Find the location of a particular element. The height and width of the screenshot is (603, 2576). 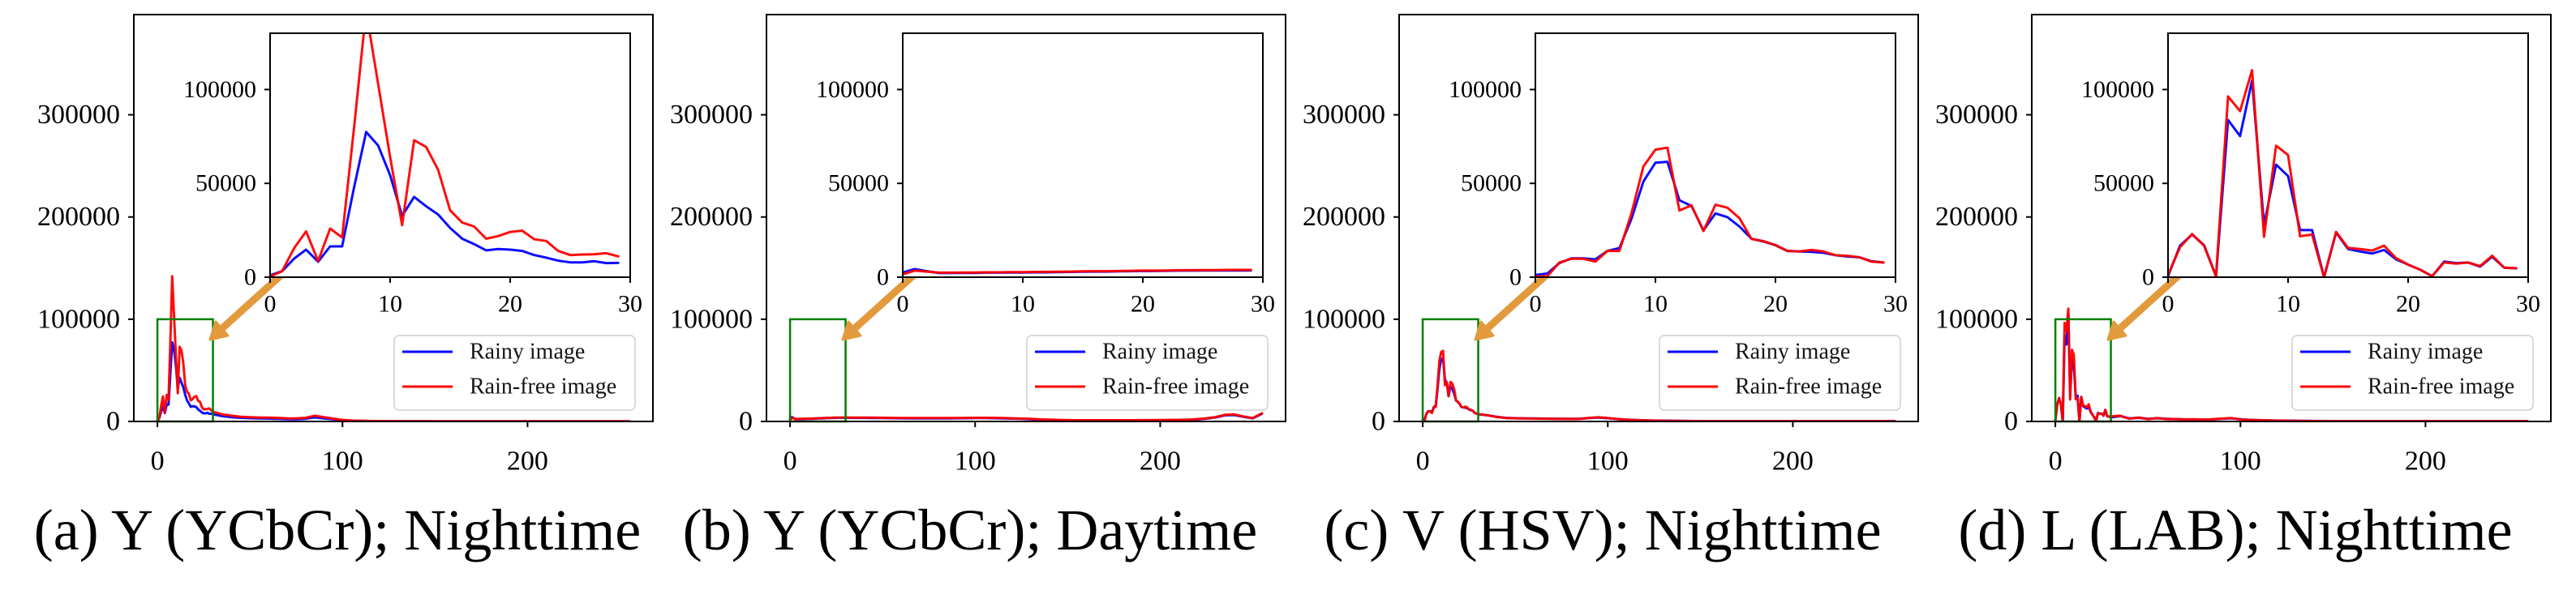

main-series-group is located at coordinates (1026, 416).